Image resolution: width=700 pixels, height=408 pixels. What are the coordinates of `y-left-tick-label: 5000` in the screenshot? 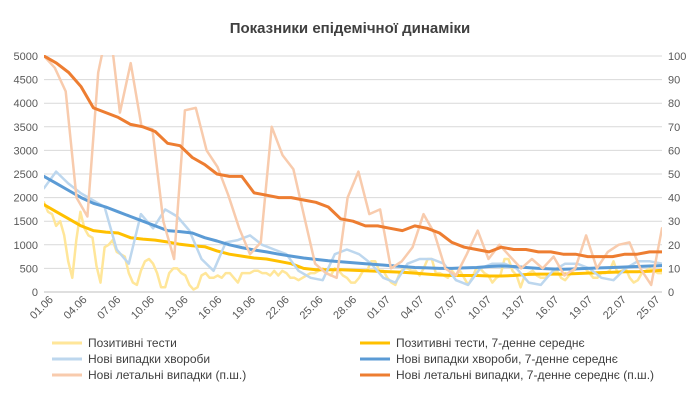 It's located at (26, 57).